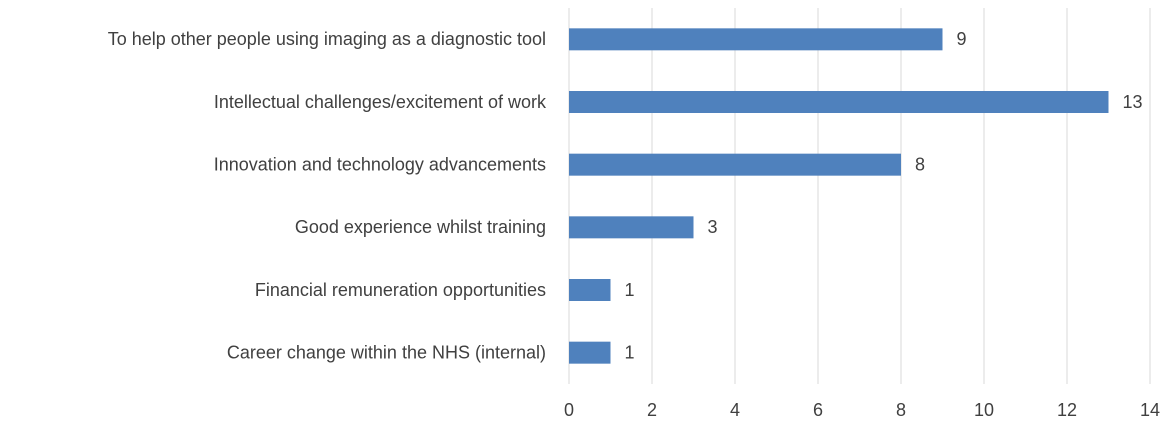 This screenshot has width=1167, height=425. Describe the element at coordinates (569, 410) in the screenshot. I see `x-tick-label: 0` at that location.